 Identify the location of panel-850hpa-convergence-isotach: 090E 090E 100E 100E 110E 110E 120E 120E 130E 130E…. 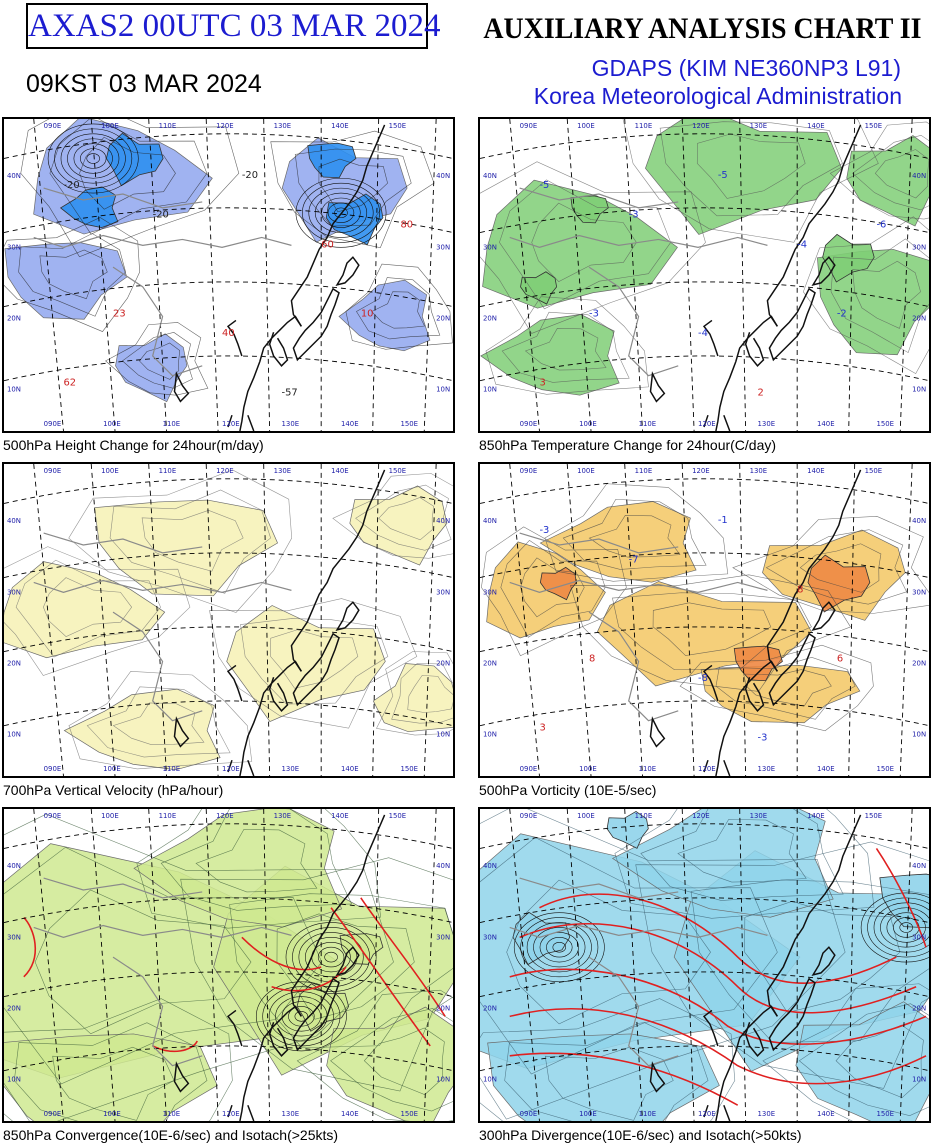
(228, 965).